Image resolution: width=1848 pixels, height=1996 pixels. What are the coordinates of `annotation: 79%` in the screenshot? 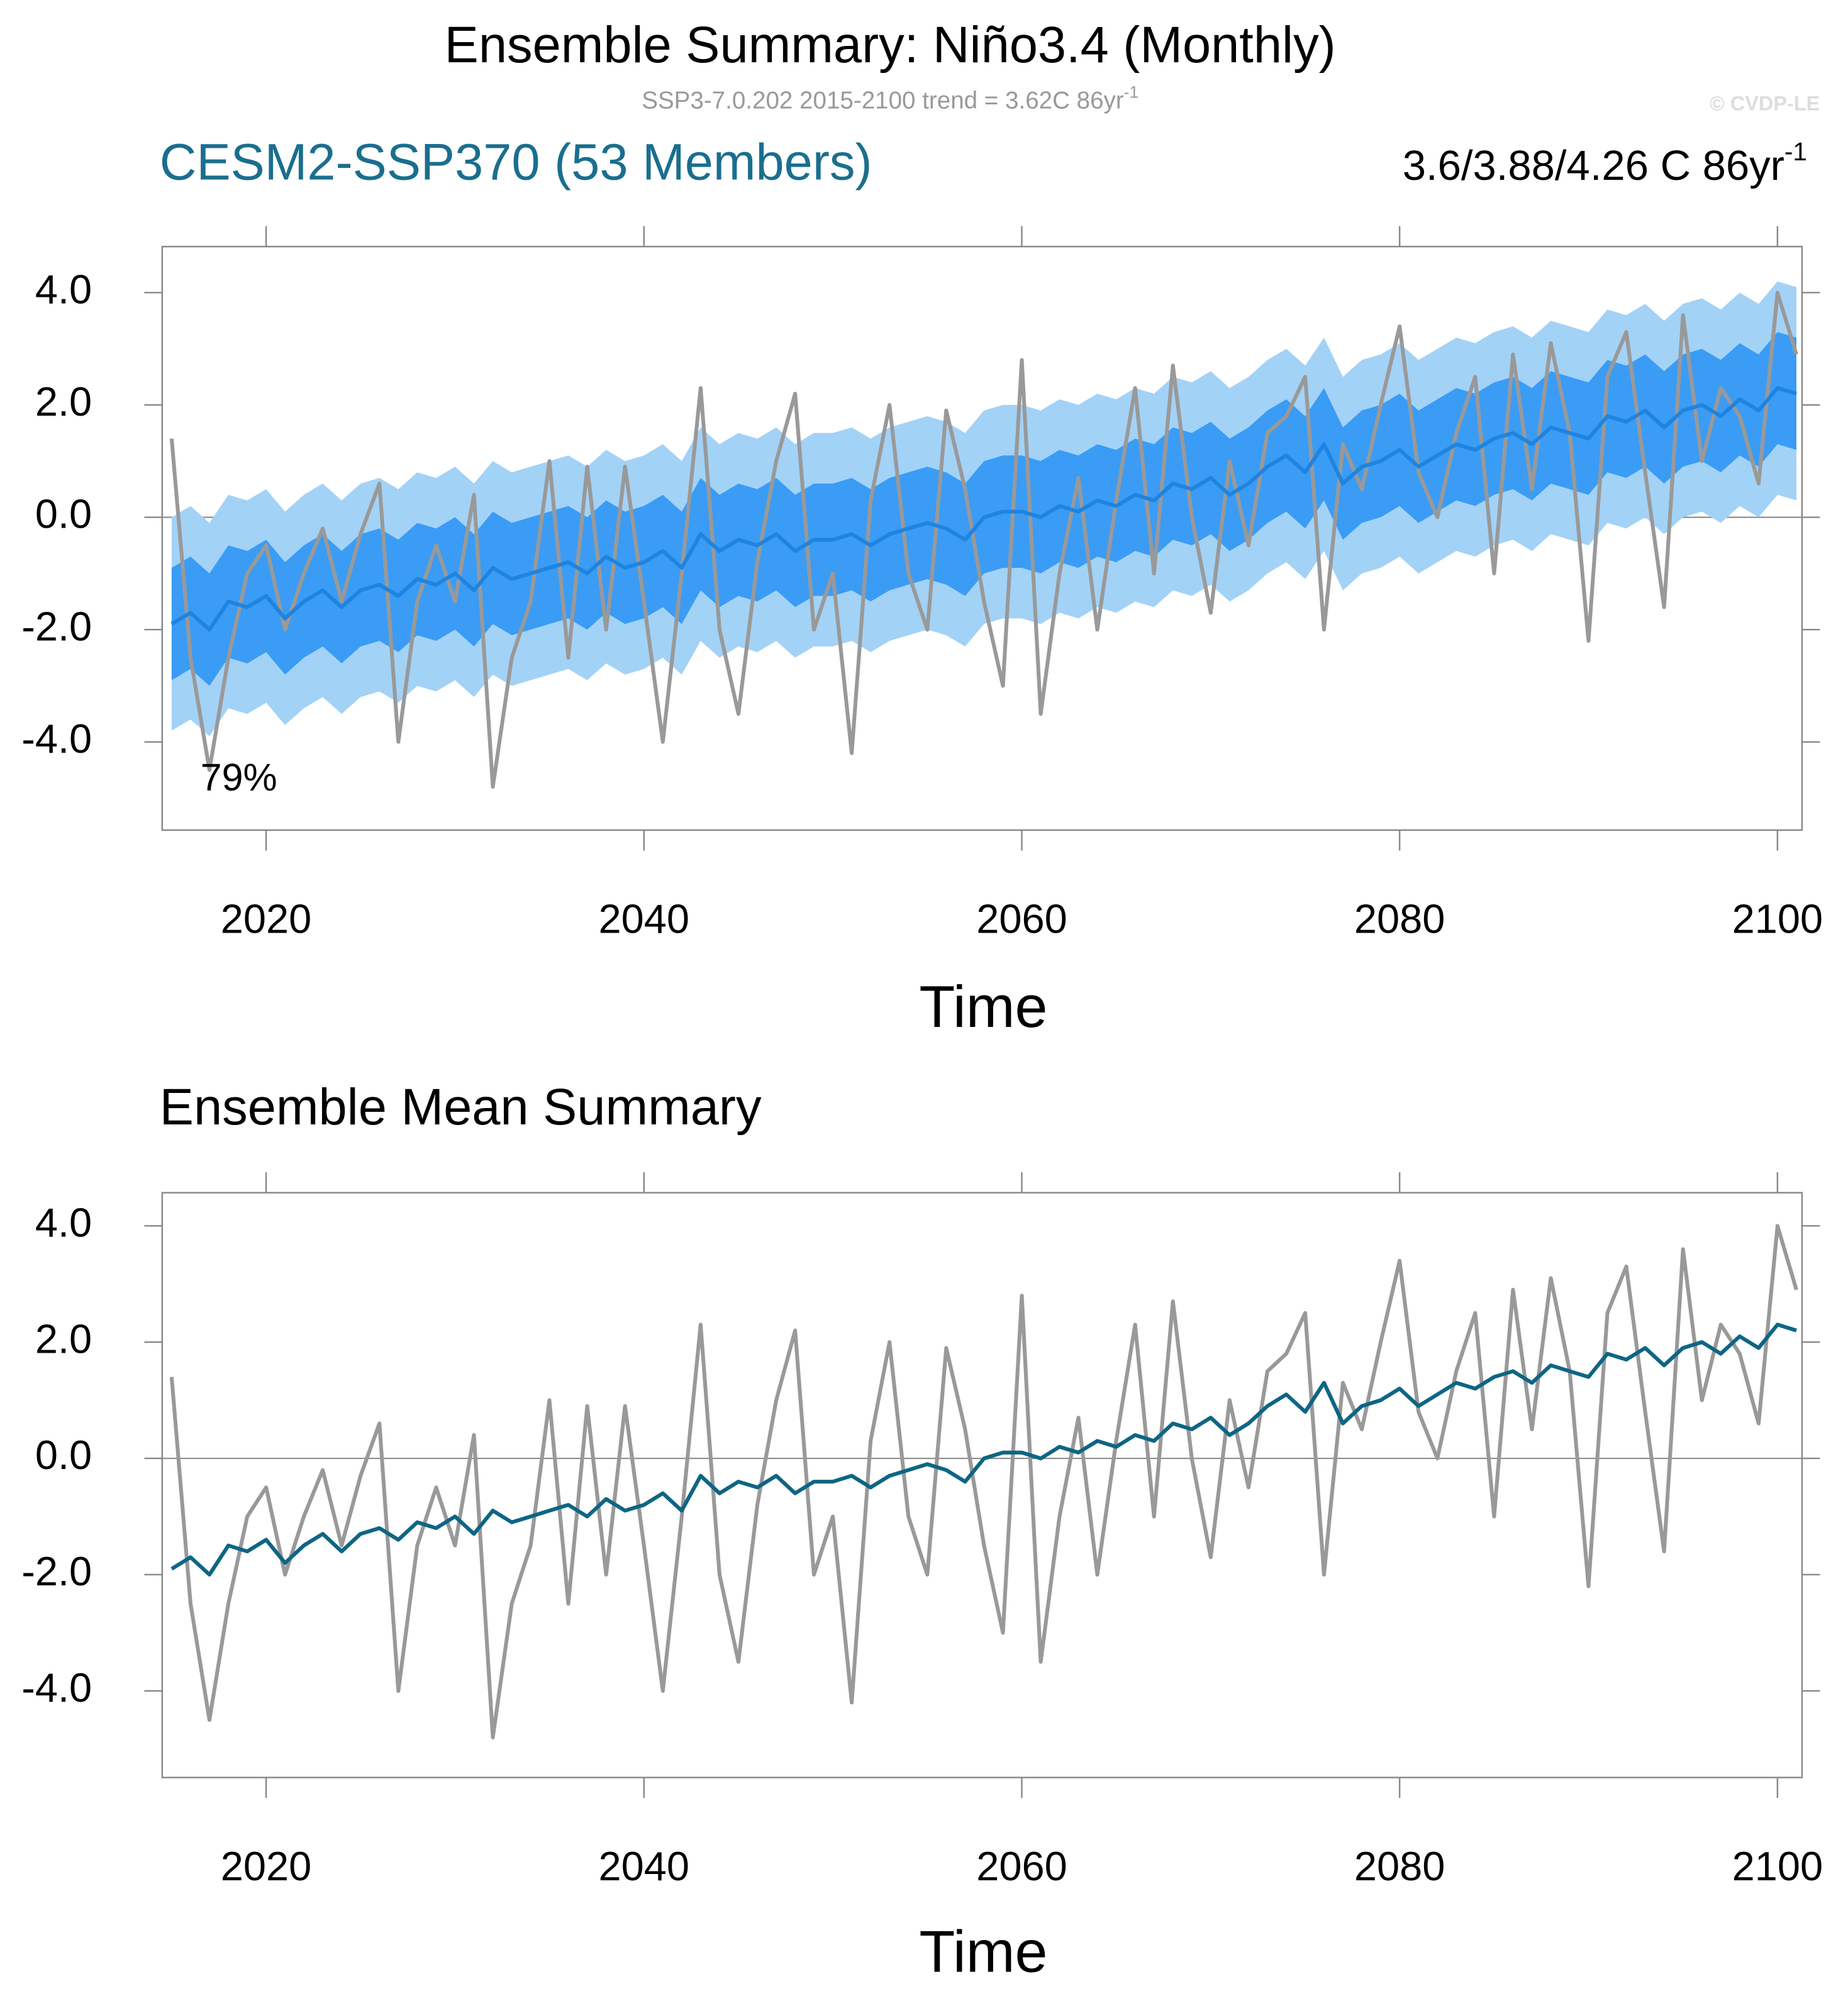 It's located at (239, 777).